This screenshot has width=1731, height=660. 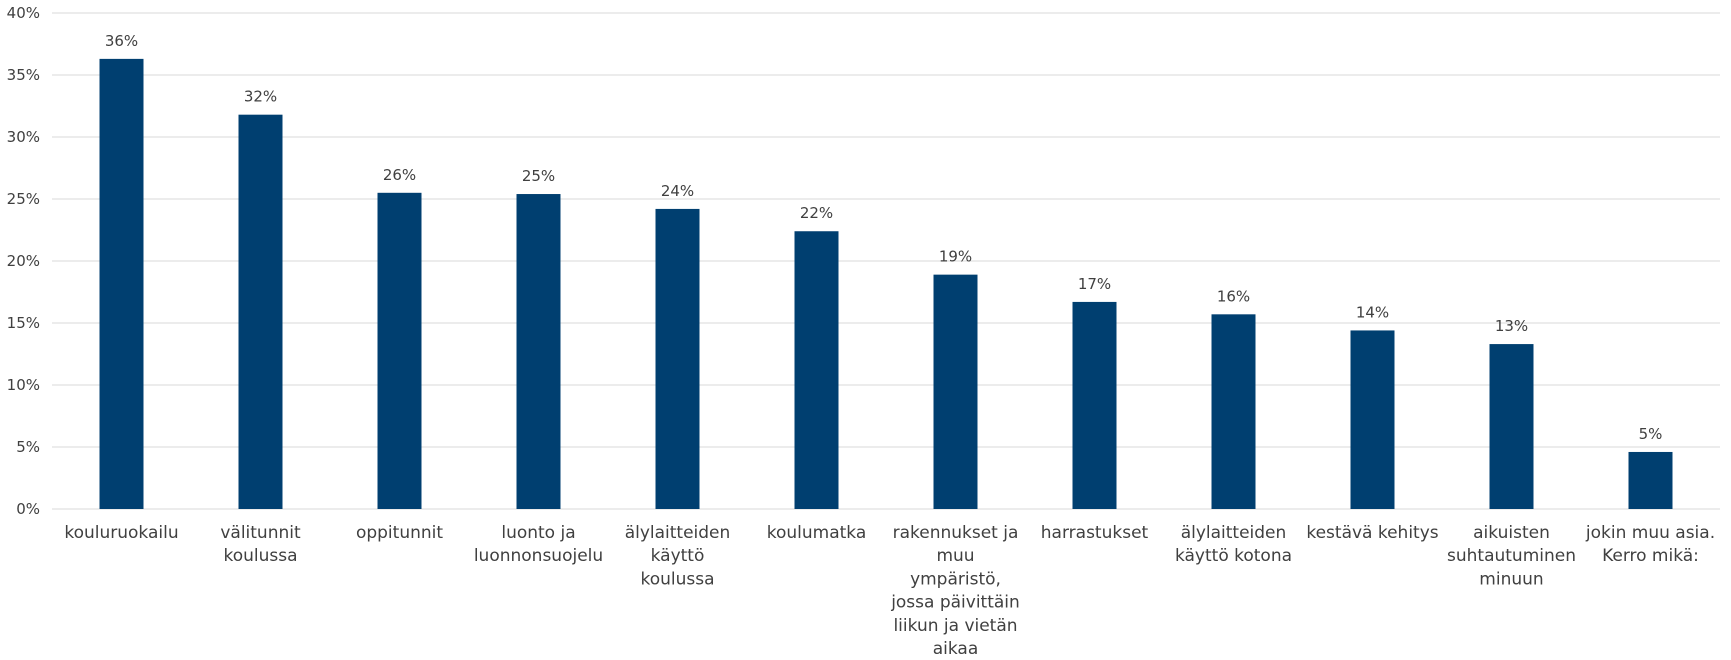 What do you see at coordinates (23, 385) in the screenshot?
I see `y-tick-label: 10%` at bounding box center [23, 385].